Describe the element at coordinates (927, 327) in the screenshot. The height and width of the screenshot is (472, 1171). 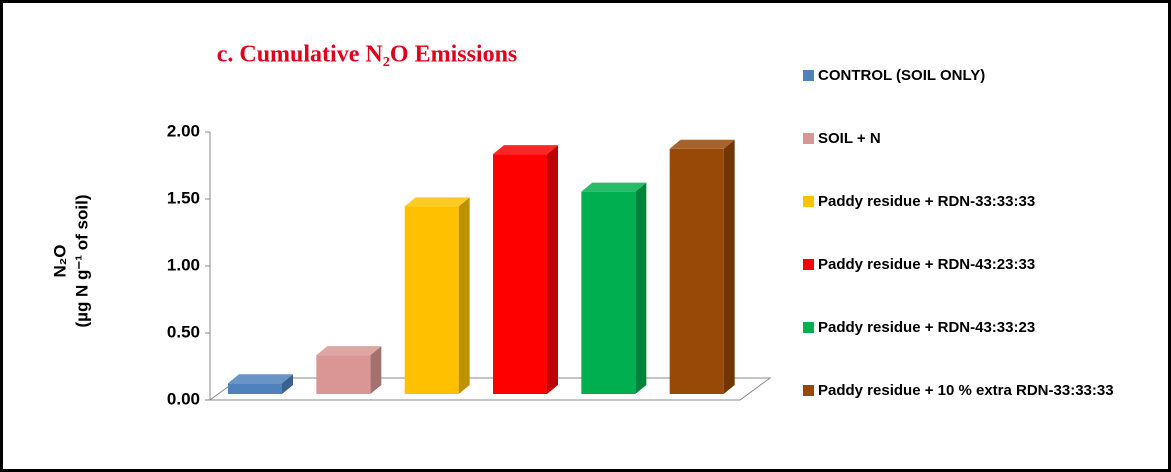
I see `legend-label: Paddy residue + RDN-43:33:23` at that location.